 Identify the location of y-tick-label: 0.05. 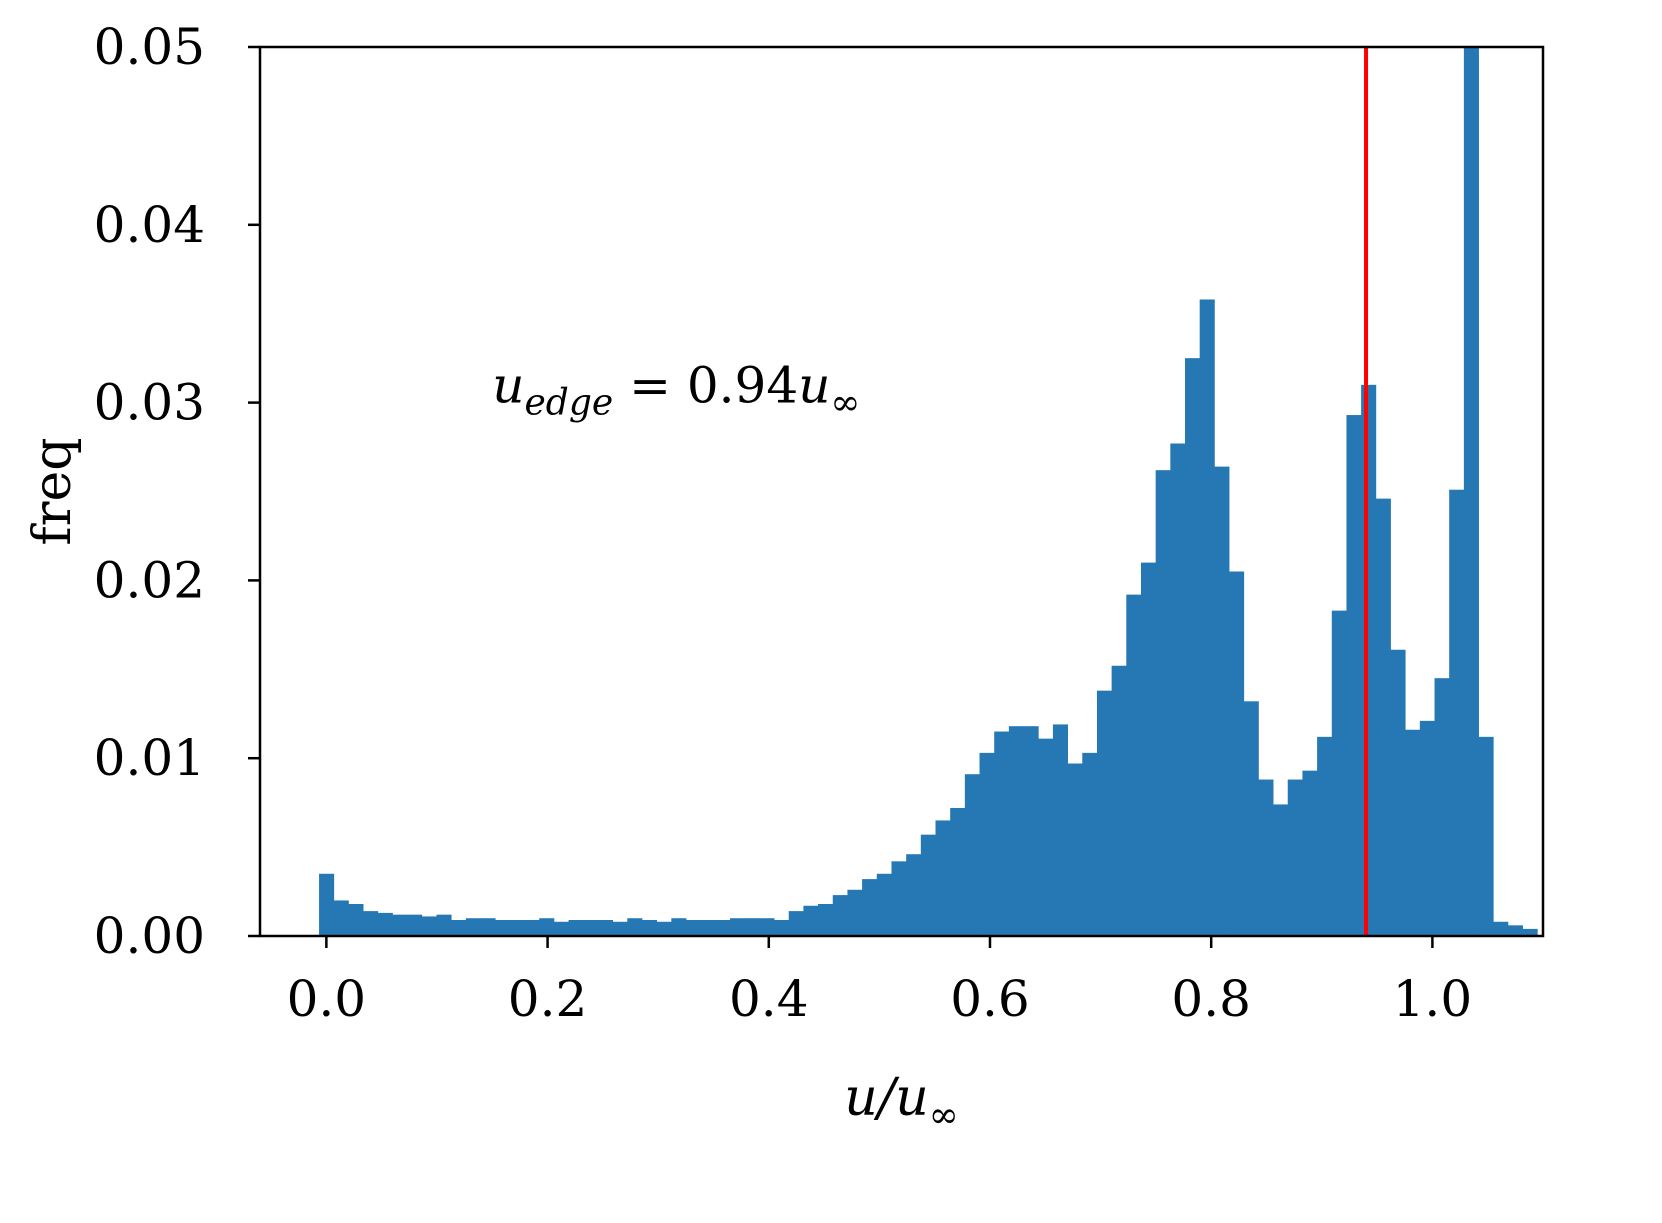
(149, 47).